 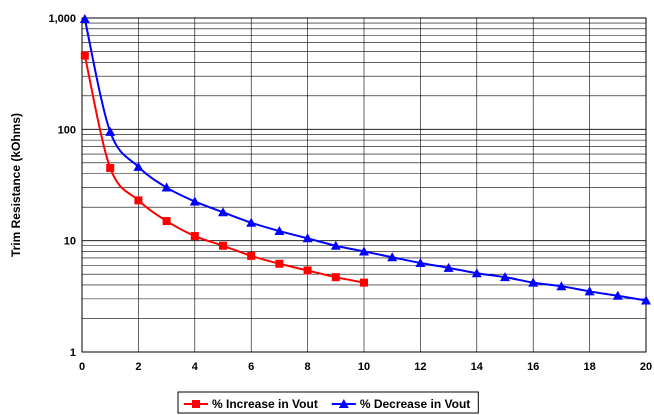 What do you see at coordinates (195, 367) in the screenshot?
I see `x-tick-label: 4` at bounding box center [195, 367].